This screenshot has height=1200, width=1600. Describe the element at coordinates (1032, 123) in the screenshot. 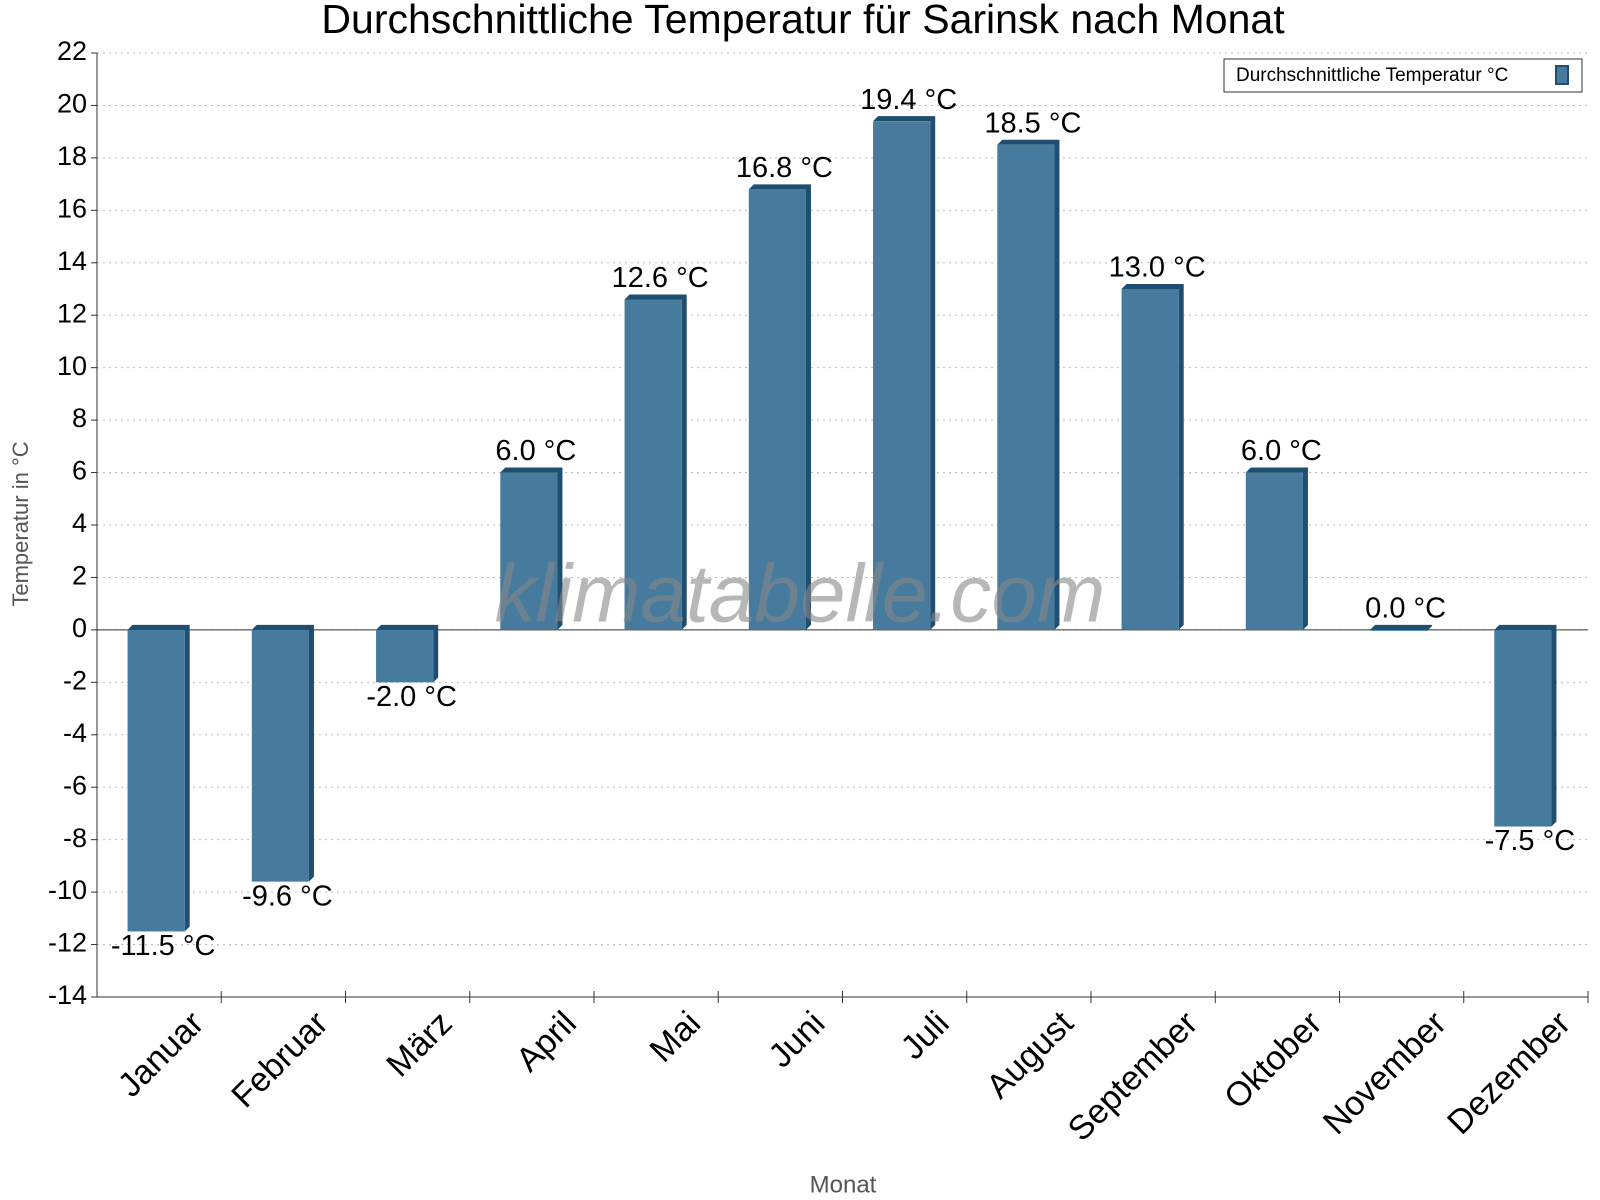

I see `value-label: 18.5 °C` at that location.